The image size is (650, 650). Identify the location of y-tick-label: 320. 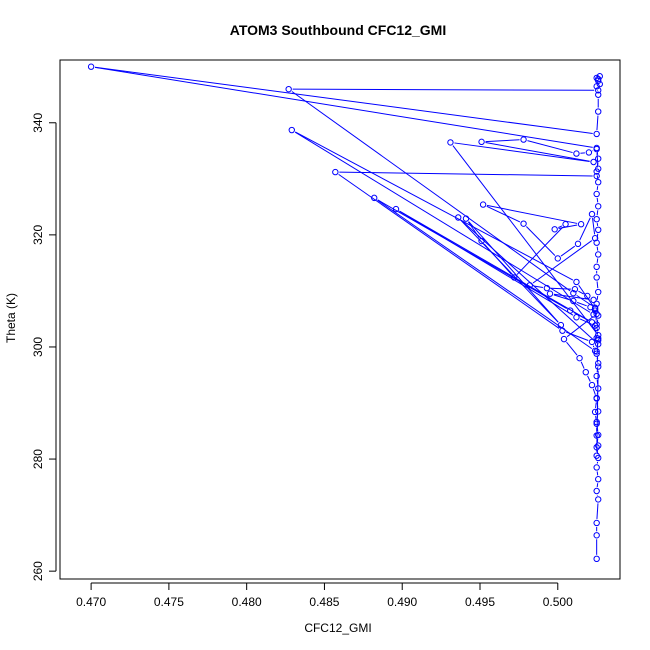
(38, 235).